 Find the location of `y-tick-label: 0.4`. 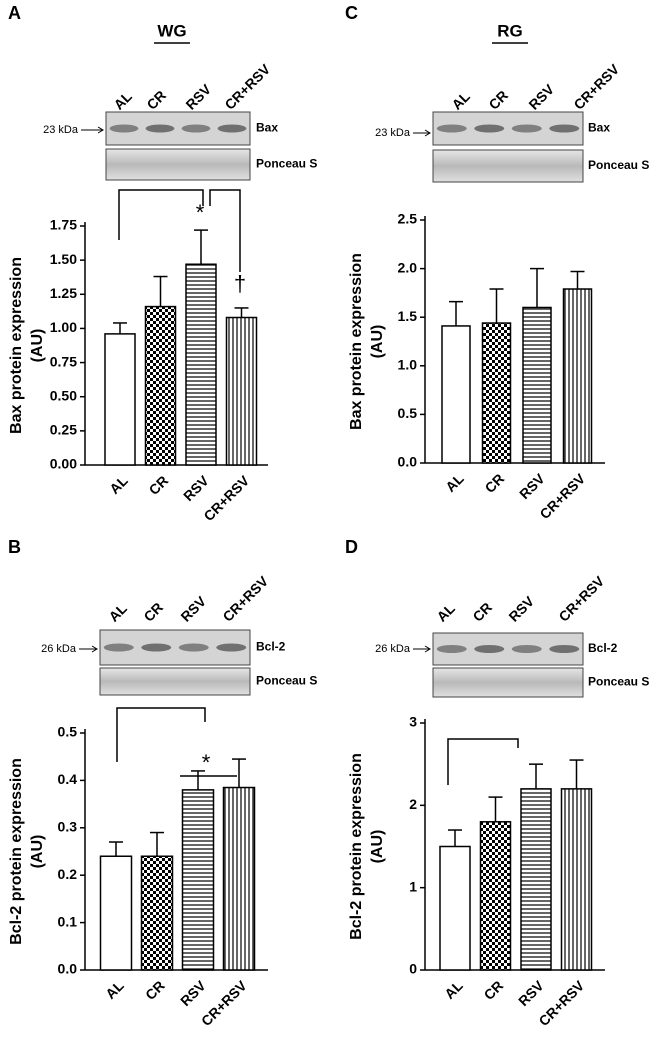

y-tick-label: 0.4 is located at coordinates (68, 779).